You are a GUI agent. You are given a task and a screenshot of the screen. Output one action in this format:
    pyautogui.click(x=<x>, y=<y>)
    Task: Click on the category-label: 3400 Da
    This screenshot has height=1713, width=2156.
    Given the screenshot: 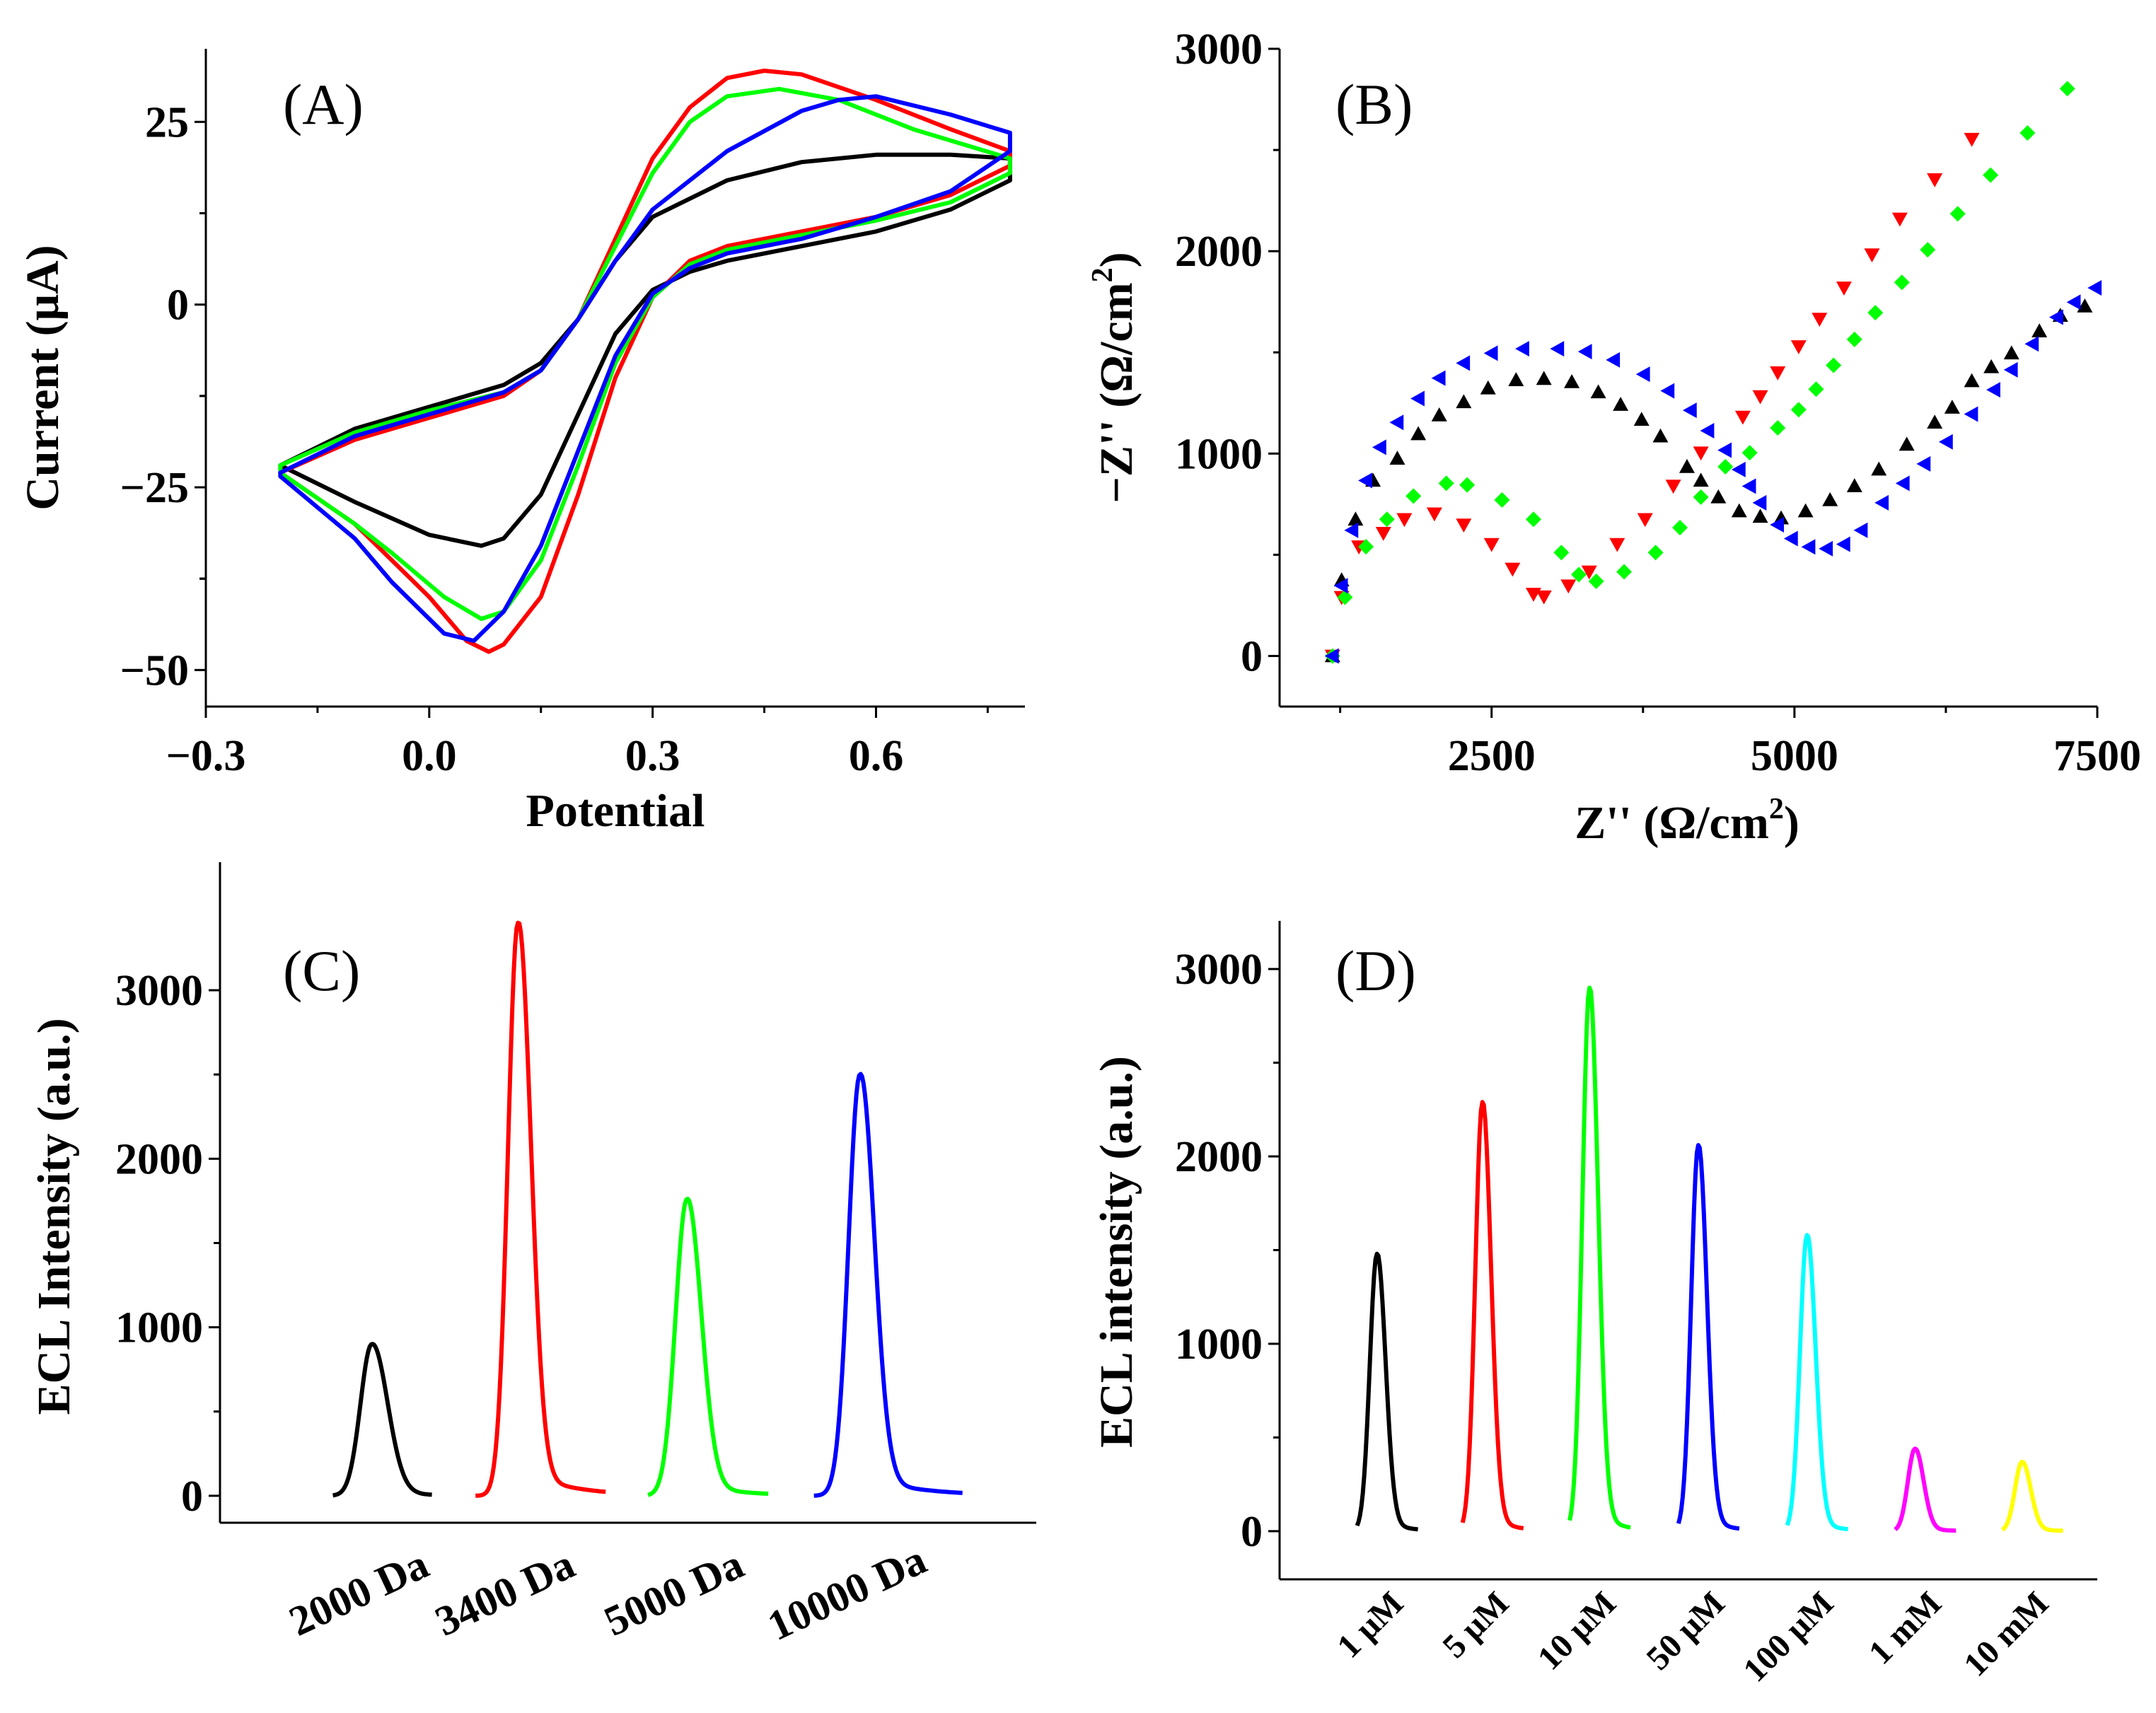 What is the action you would take?
    pyautogui.click(x=504, y=1592)
    